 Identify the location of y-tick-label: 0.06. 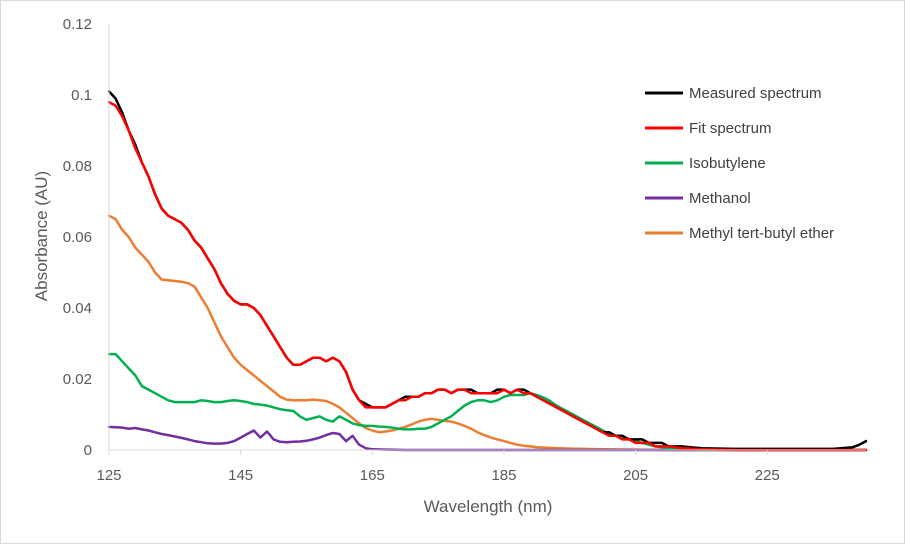
(77, 237).